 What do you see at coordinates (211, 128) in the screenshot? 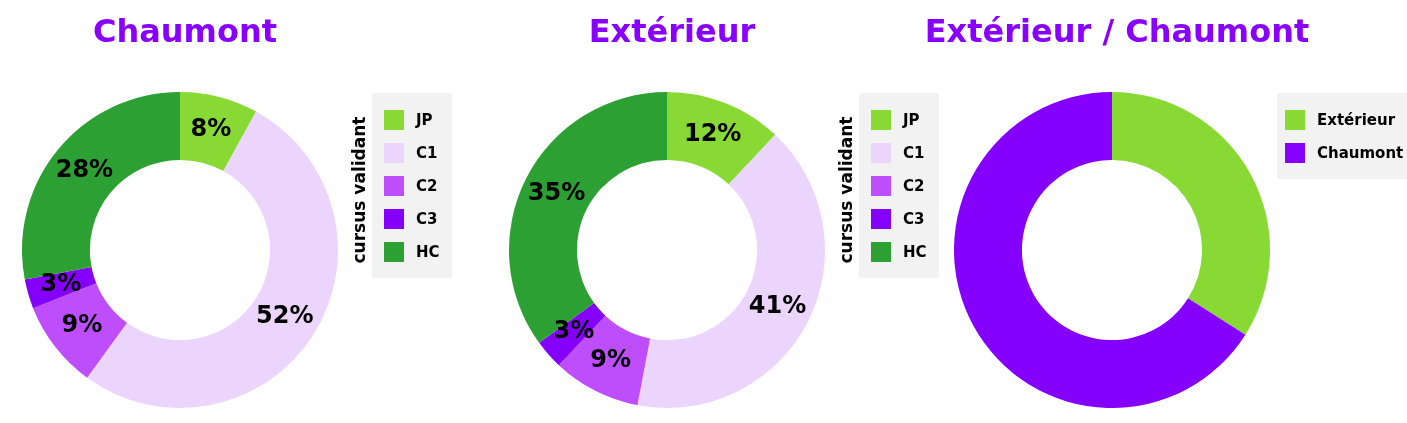
I see `data-label: 8%` at bounding box center [211, 128].